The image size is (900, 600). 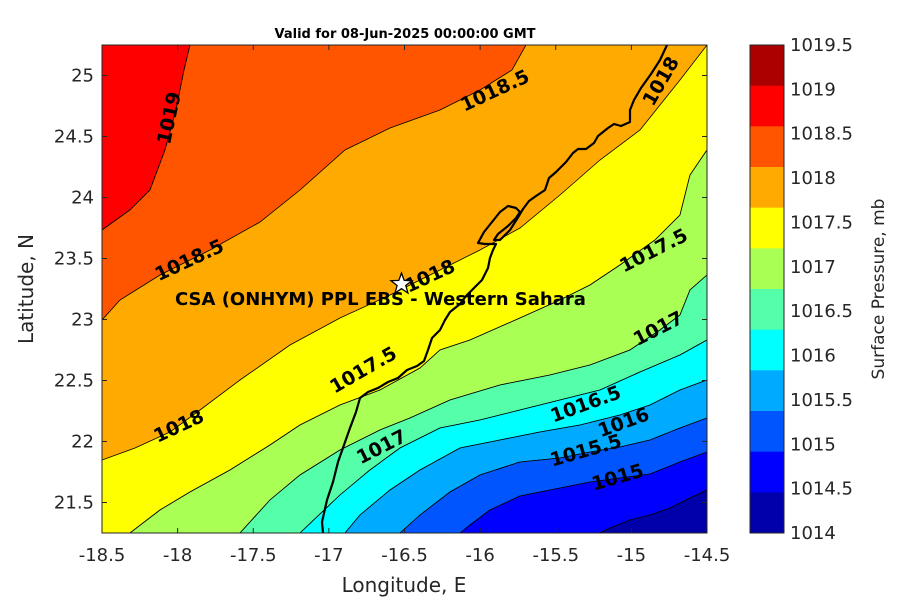 I want to click on y-tick-label: 25, so click(x=82, y=76).